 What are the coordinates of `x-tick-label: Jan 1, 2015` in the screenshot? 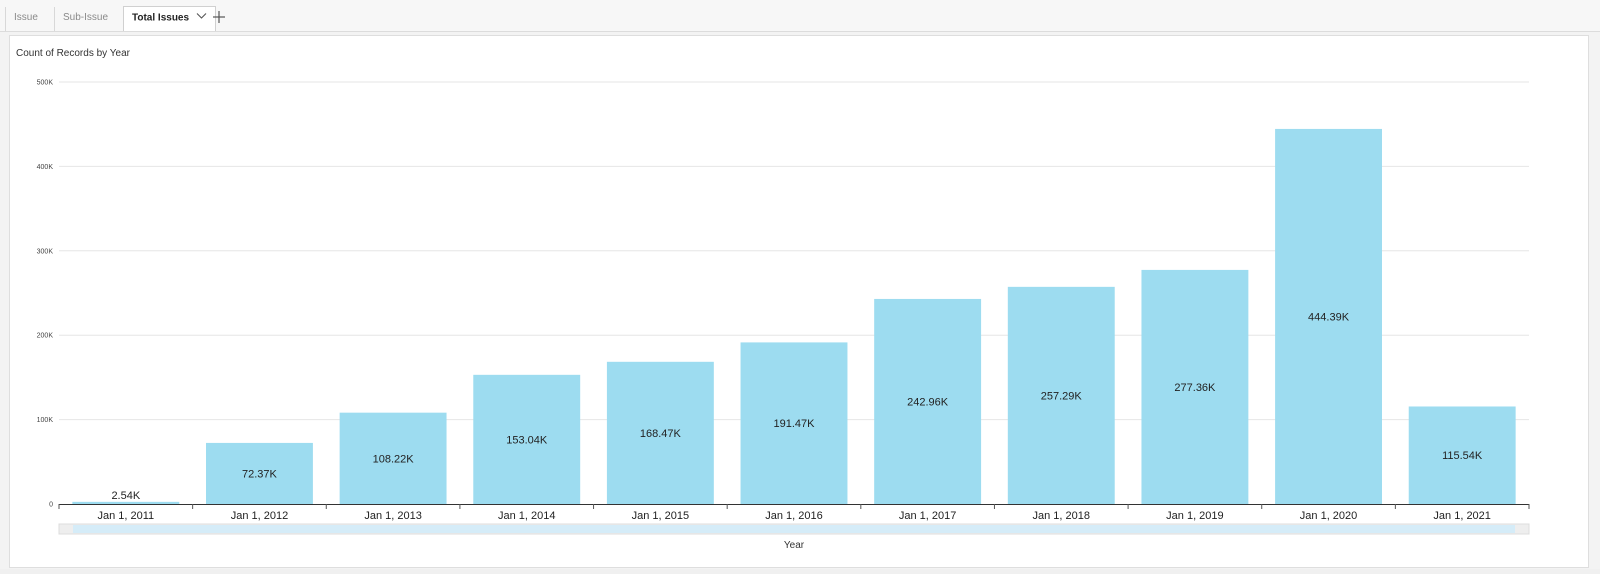 It's located at (661, 516).